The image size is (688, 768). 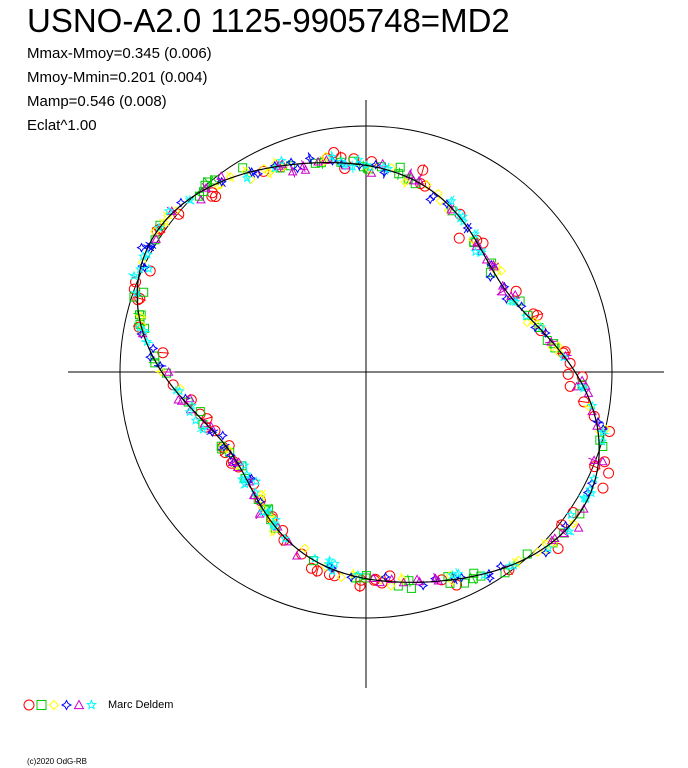 What do you see at coordinates (79, 704) in the screenshot?
I see `legend-symbol-triangle` at bounding box center [79, 704].